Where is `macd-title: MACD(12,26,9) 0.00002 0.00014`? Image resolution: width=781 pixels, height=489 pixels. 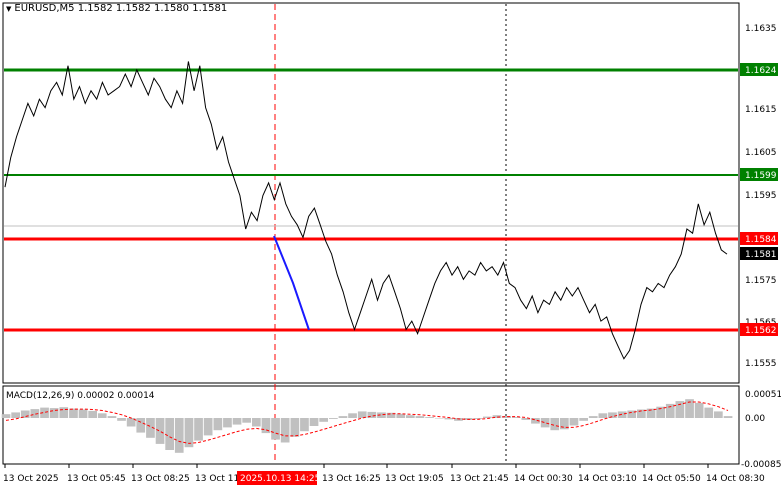
macd-title: MACD(12,26,9) 0.00002 0.00014 is located at coordinates (80, 396).